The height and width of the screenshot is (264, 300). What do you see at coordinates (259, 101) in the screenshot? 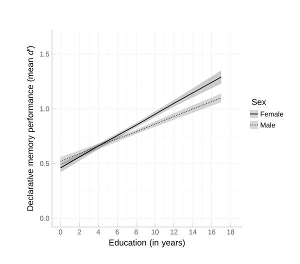
I see `legend-title: Sex` at bounding box center [259, 101].